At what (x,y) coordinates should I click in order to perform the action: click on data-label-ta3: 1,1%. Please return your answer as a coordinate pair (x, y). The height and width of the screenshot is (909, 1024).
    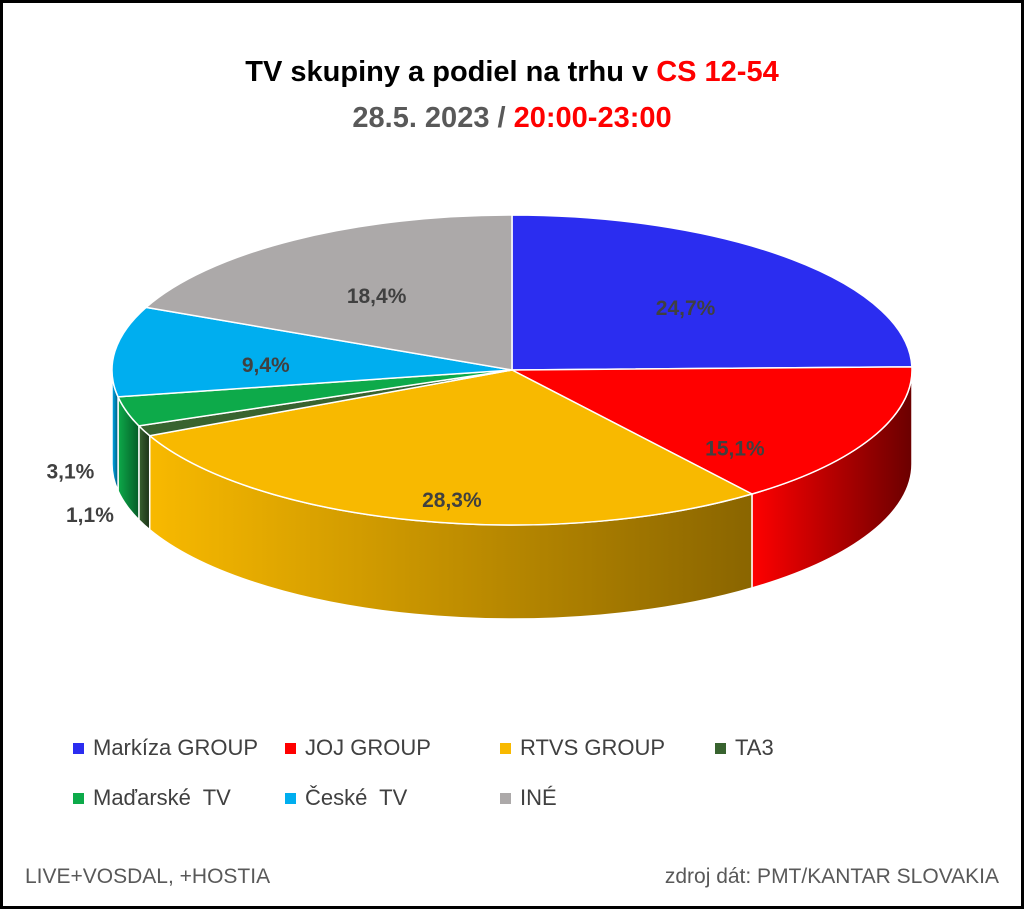
    Looking at the image, I should click on (90, 515).